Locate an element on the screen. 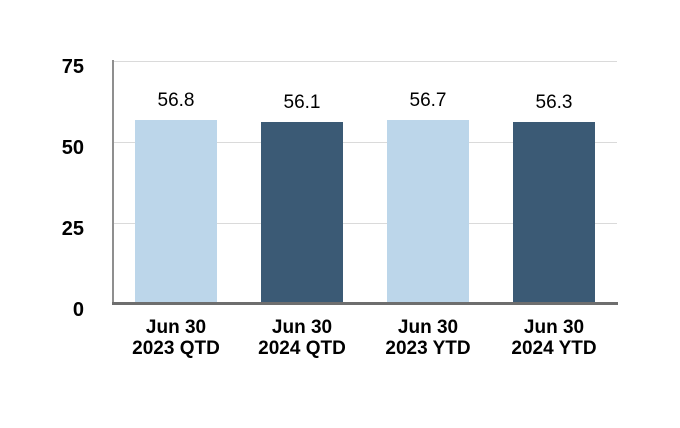  y-tick-label-50: 50 is located at coordinates (72, 148).